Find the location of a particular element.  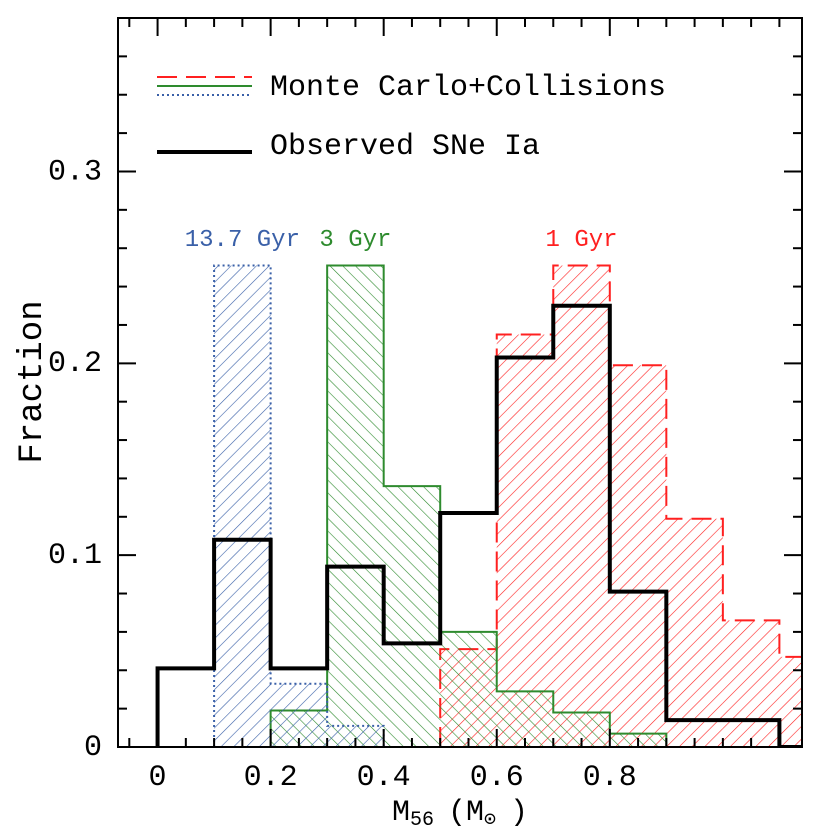

x-label-part: (M is located at coordinates (466, 813).